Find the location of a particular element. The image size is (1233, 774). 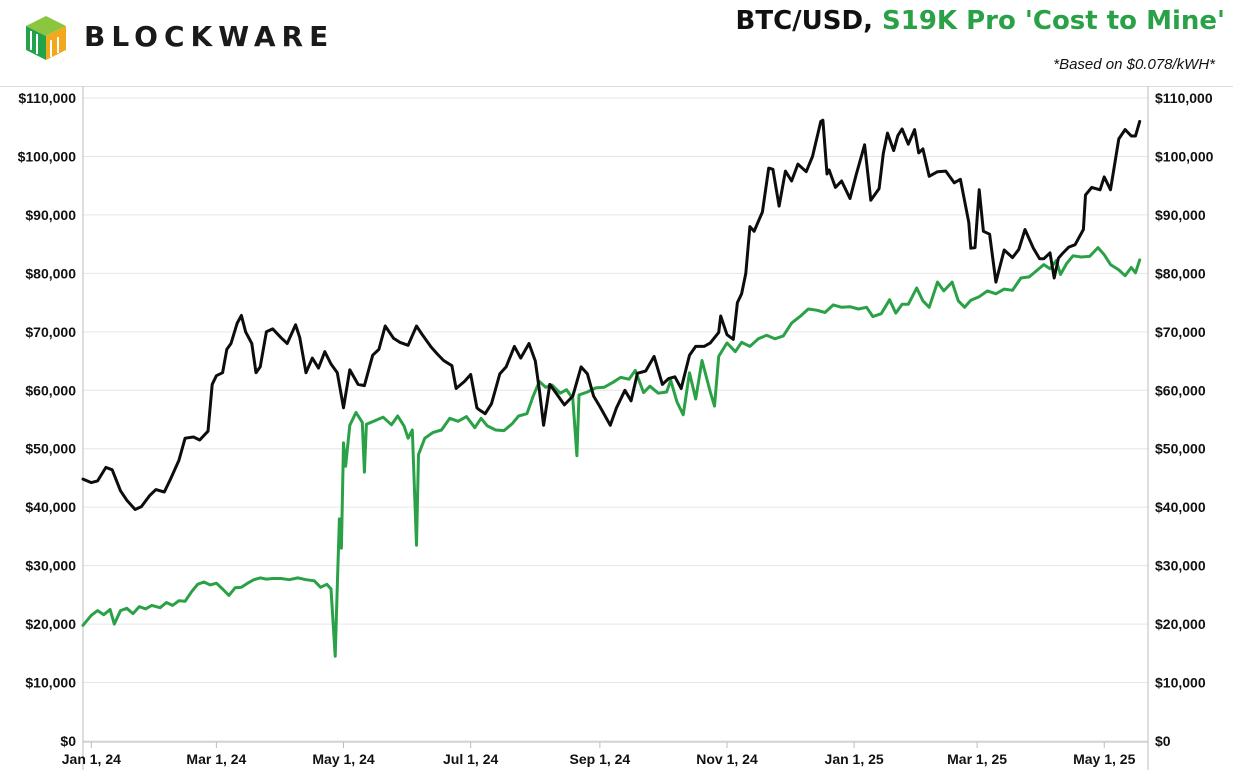

x-tick-label: Mar 1, 24 is located at coordinates (216, 759).